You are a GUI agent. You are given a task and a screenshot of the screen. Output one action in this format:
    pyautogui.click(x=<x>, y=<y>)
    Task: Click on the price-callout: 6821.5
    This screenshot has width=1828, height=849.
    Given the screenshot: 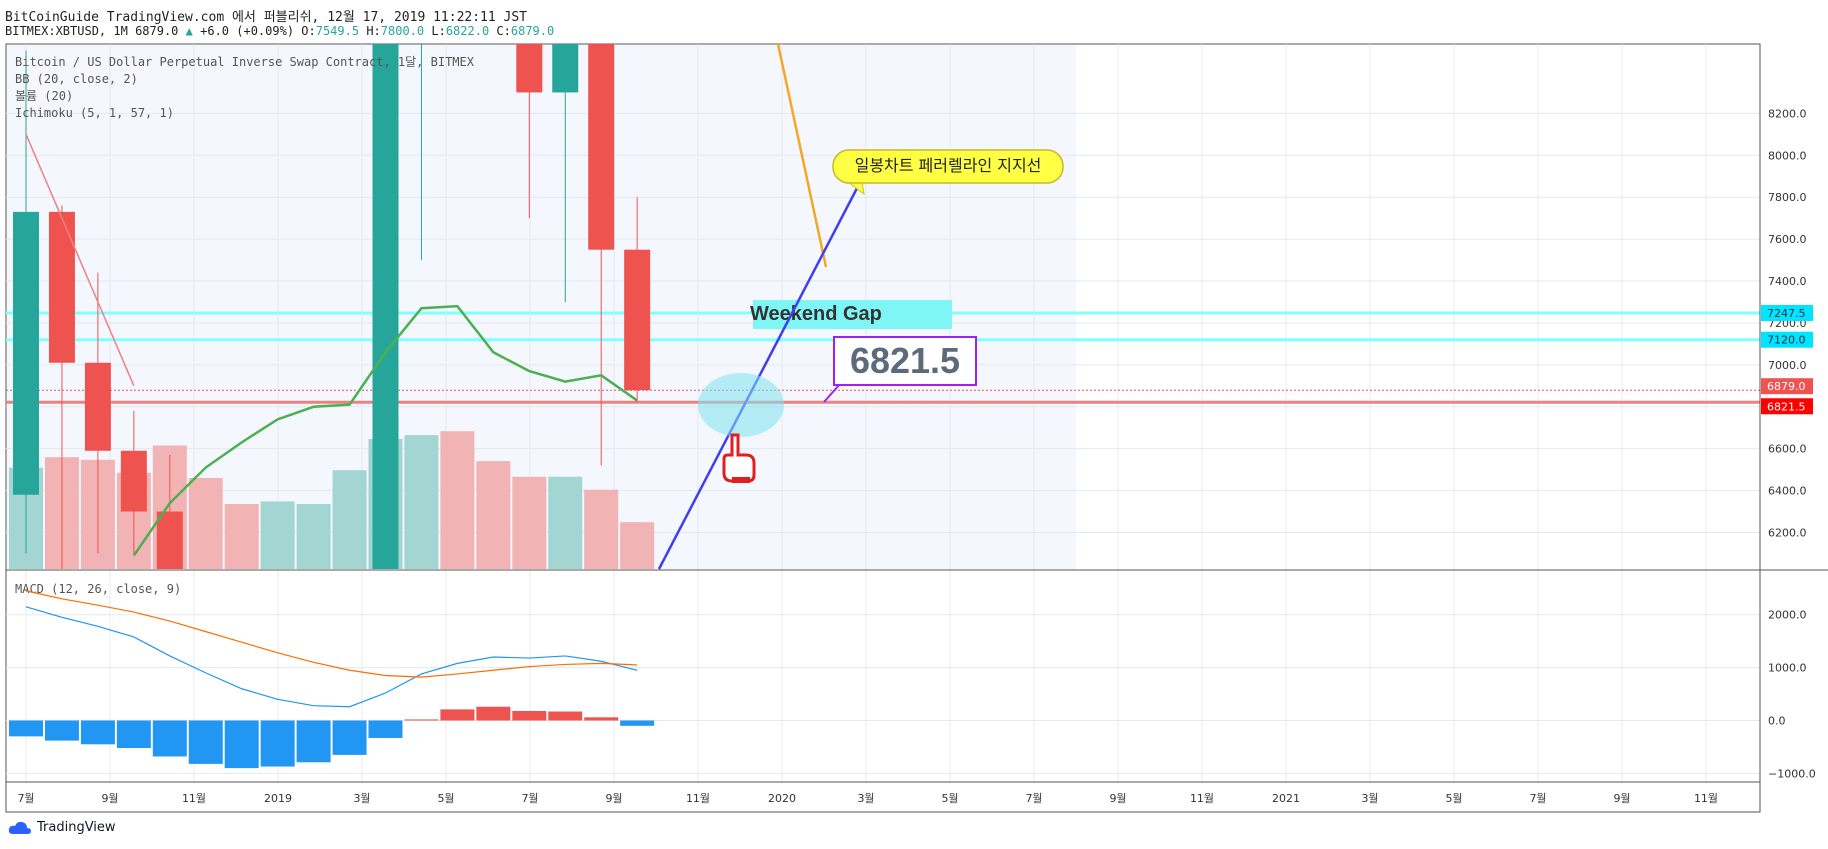 What is the action you would take?
    pyautogui.click(x=900, y=369)
    